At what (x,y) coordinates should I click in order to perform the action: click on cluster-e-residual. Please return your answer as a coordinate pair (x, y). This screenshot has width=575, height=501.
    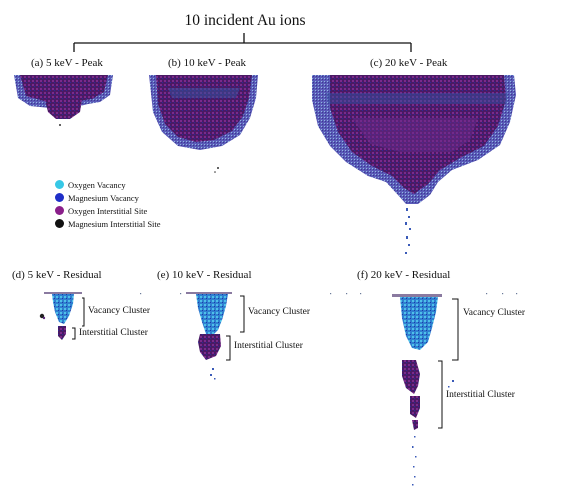
    Looking at the image, I should click on (209, 336).